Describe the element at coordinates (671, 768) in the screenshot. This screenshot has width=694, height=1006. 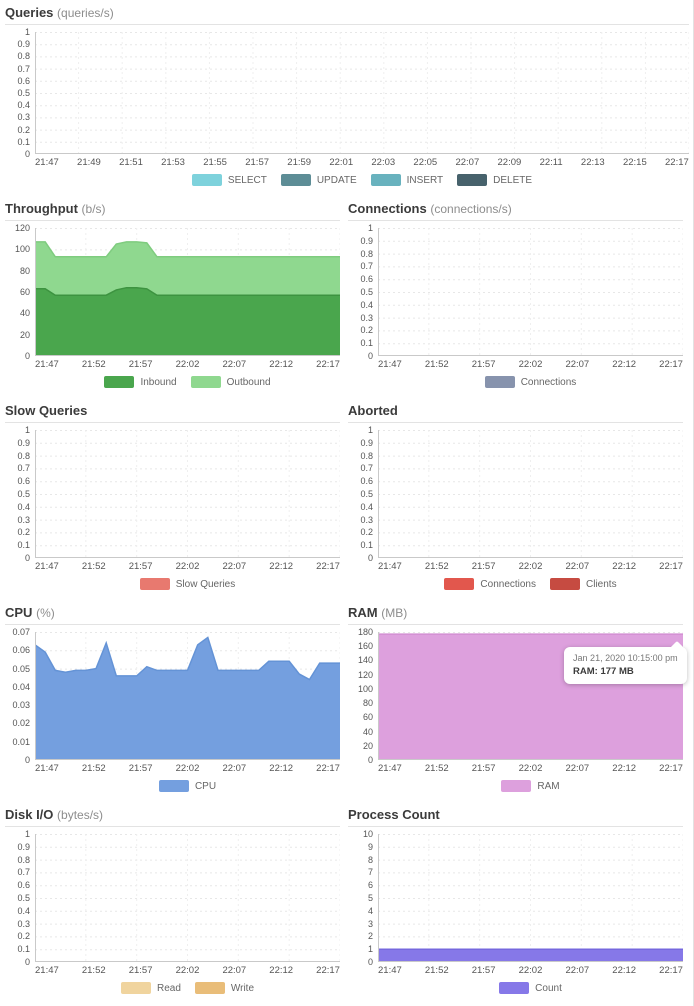
I see `x-tick-label: 22:17` at that location.